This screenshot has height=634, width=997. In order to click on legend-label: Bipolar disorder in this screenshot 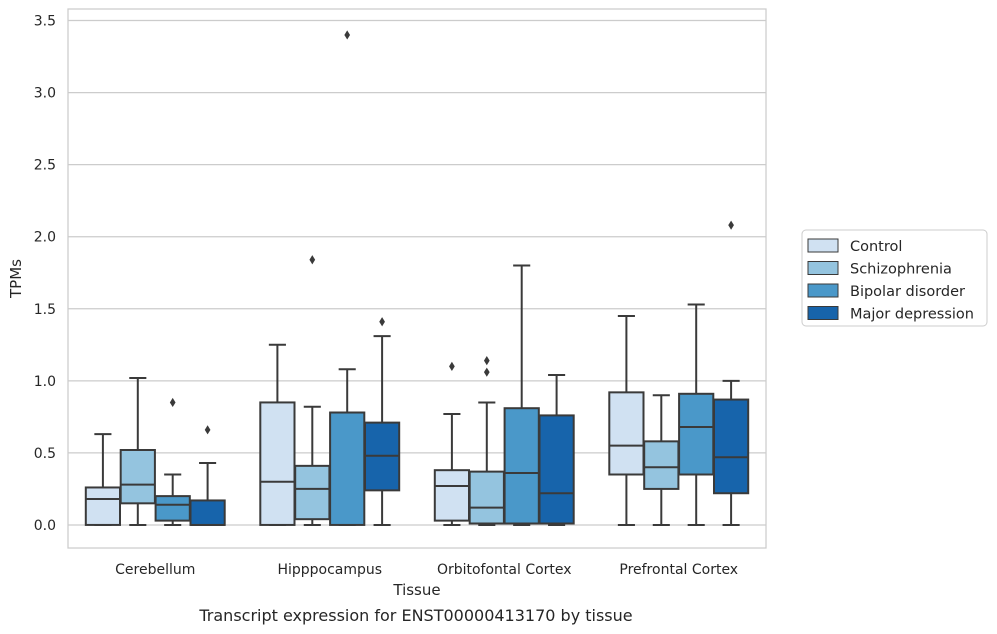, I will do `click(907, 292)`.